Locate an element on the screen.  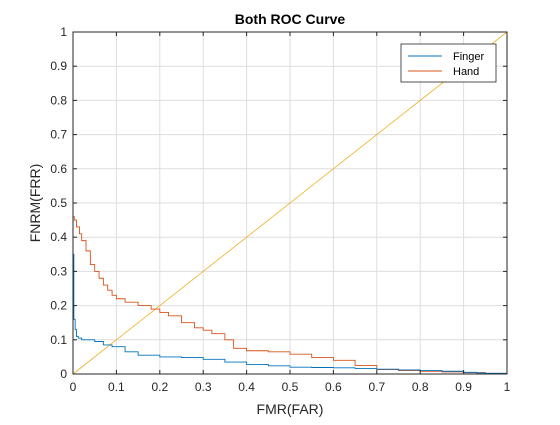
y-tick-label: 0.3 is located at coordinates (58, 271).